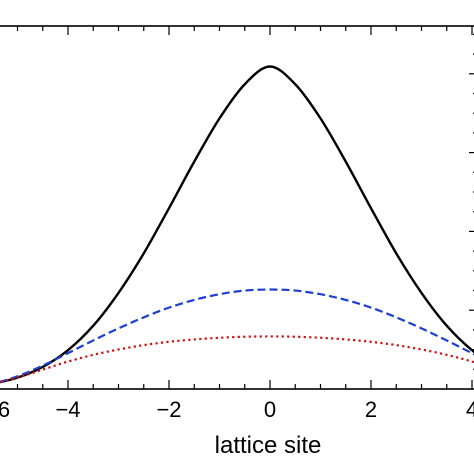 Image resolution: width=474 pixels, height=474 pixels. Describe the element at coordinates (67, 409) in the screenshot. I see `x-tick-label: −4` at that location.